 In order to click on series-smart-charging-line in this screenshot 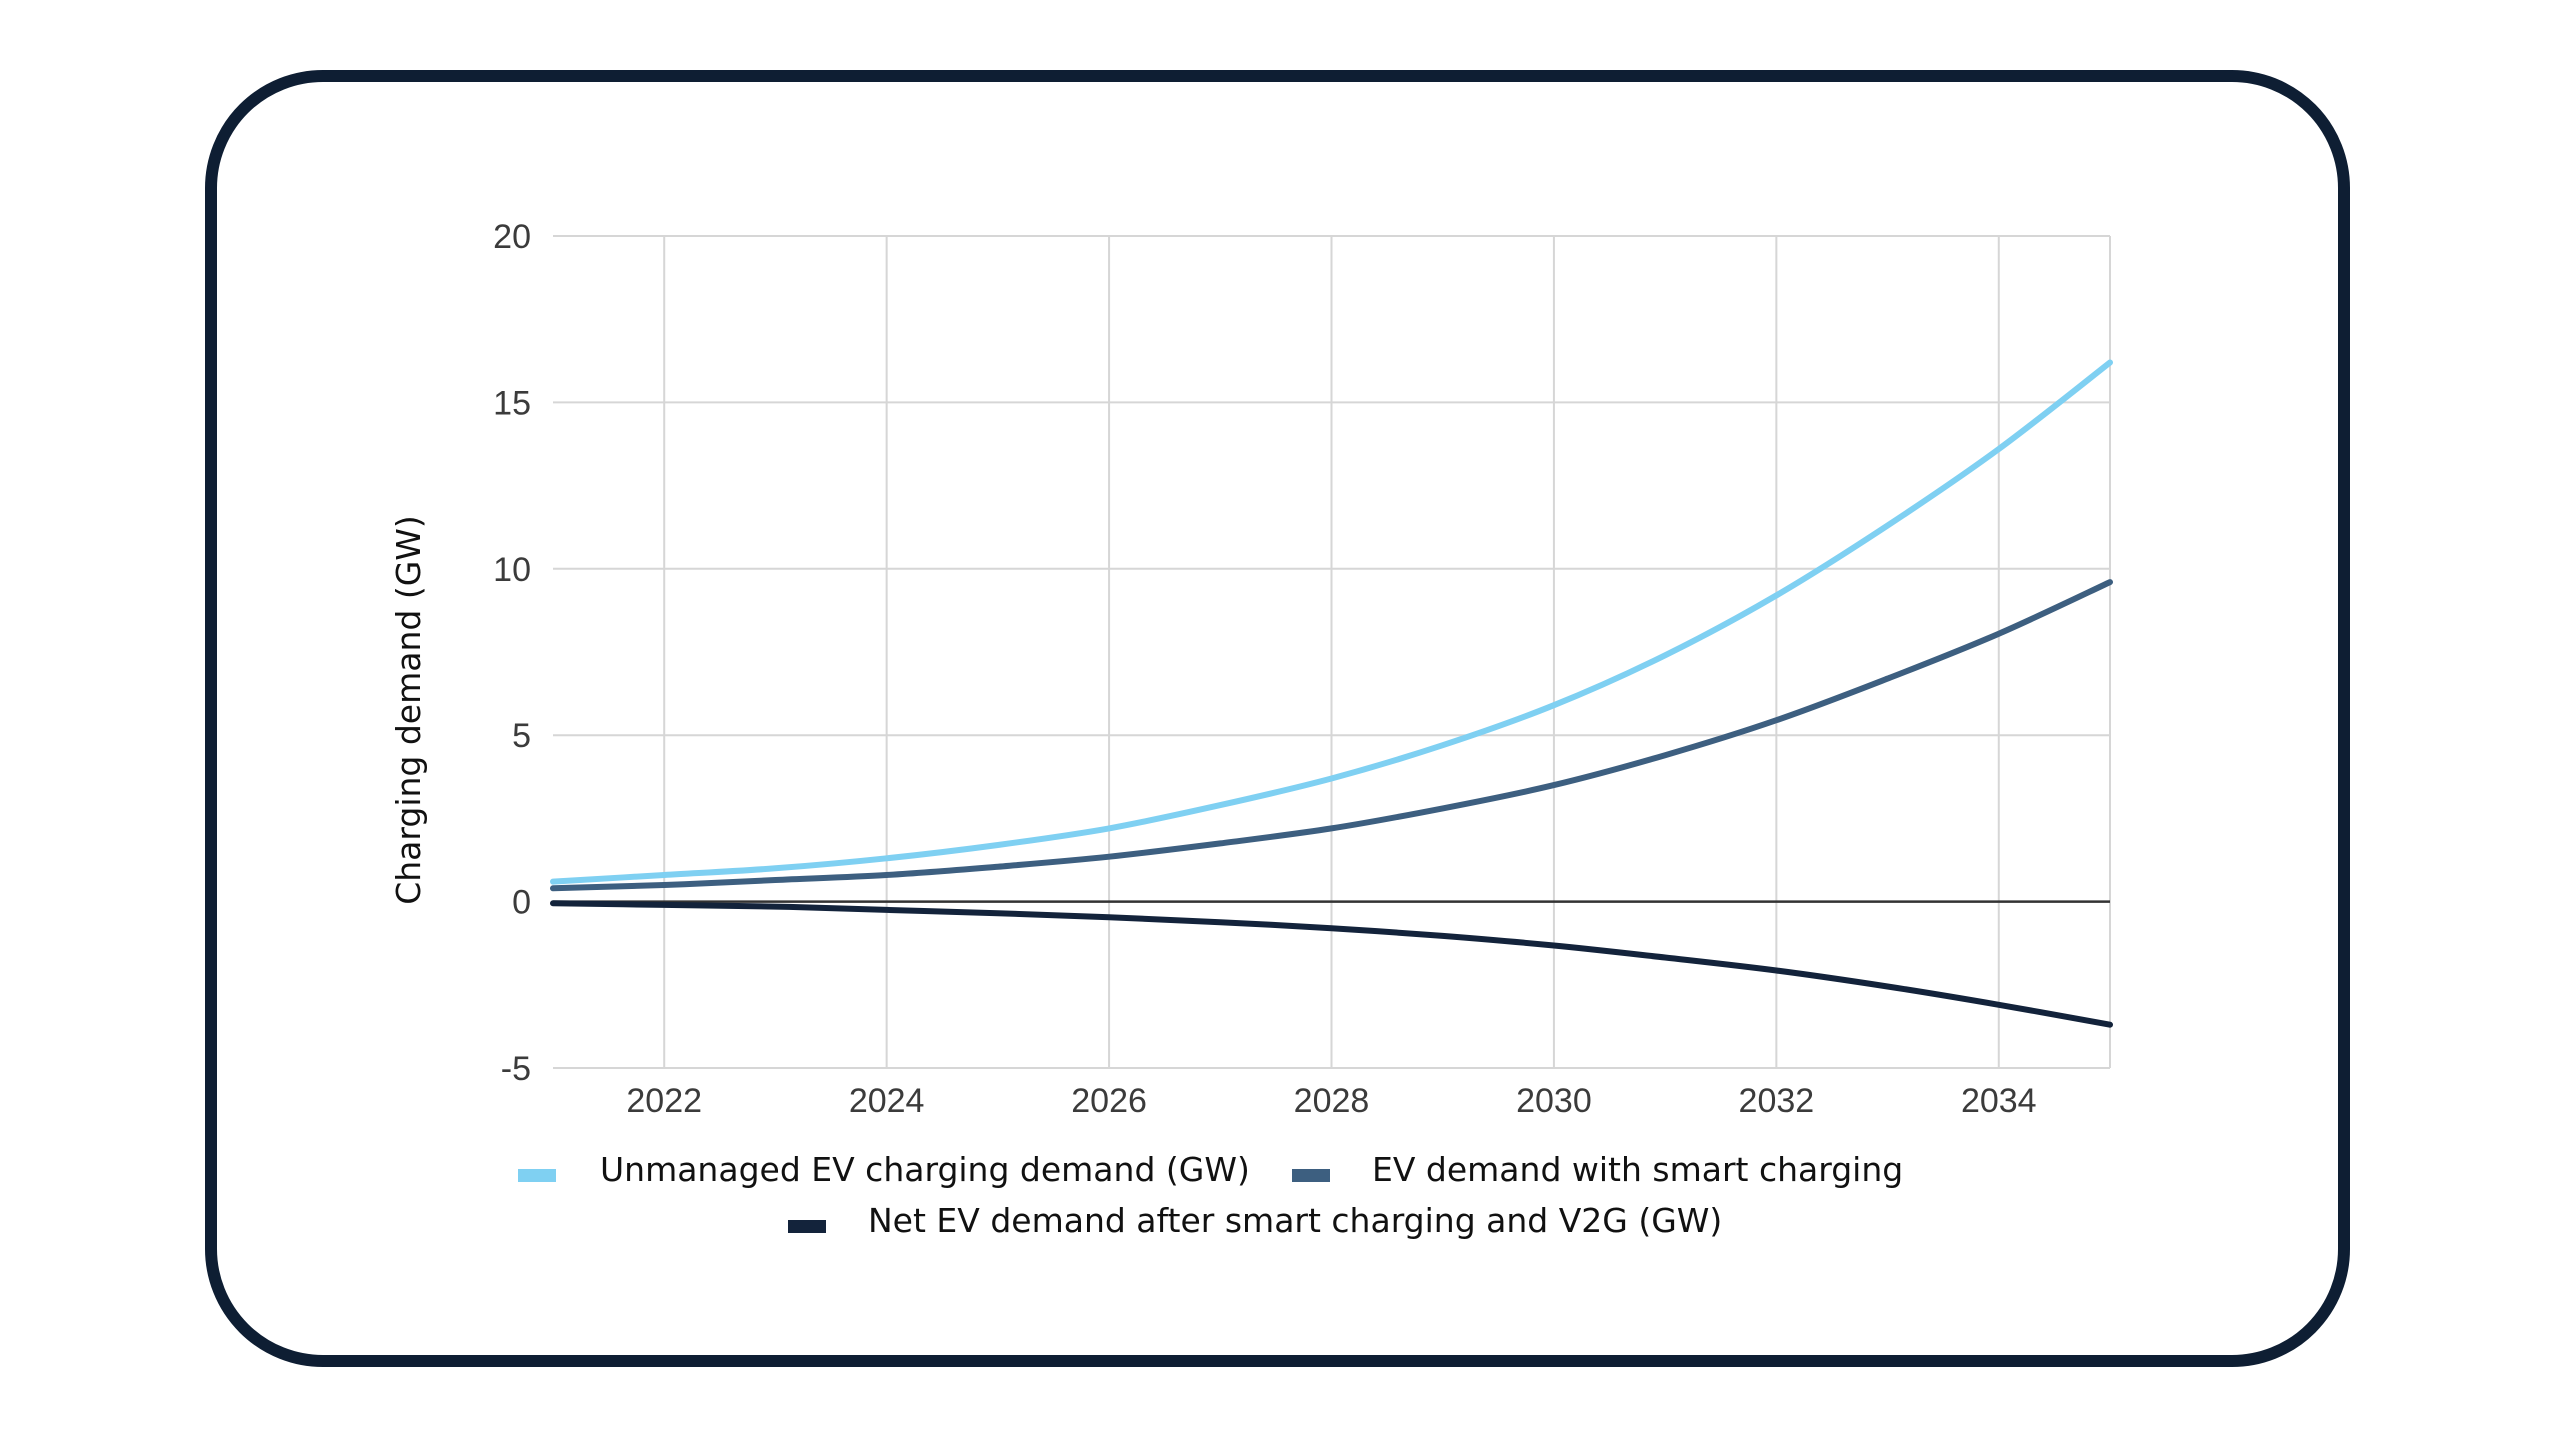, I will do `click(1331, 735)`.